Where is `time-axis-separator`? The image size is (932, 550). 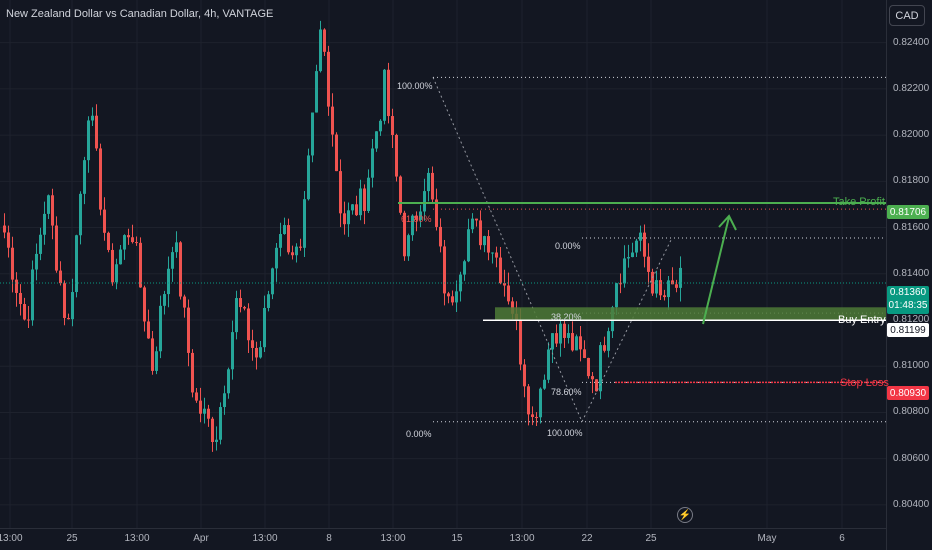 time-axis-separator is located at coordinates (443, 528).